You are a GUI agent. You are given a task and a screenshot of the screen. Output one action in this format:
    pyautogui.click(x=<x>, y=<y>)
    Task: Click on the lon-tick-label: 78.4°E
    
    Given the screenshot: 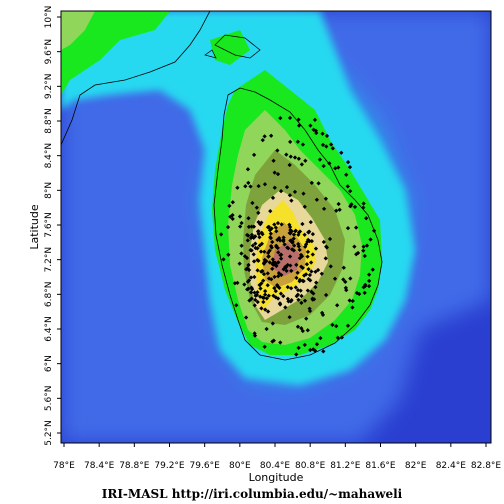 What is the action you would take?
    pyautogui.click(x=99, y=466)
    